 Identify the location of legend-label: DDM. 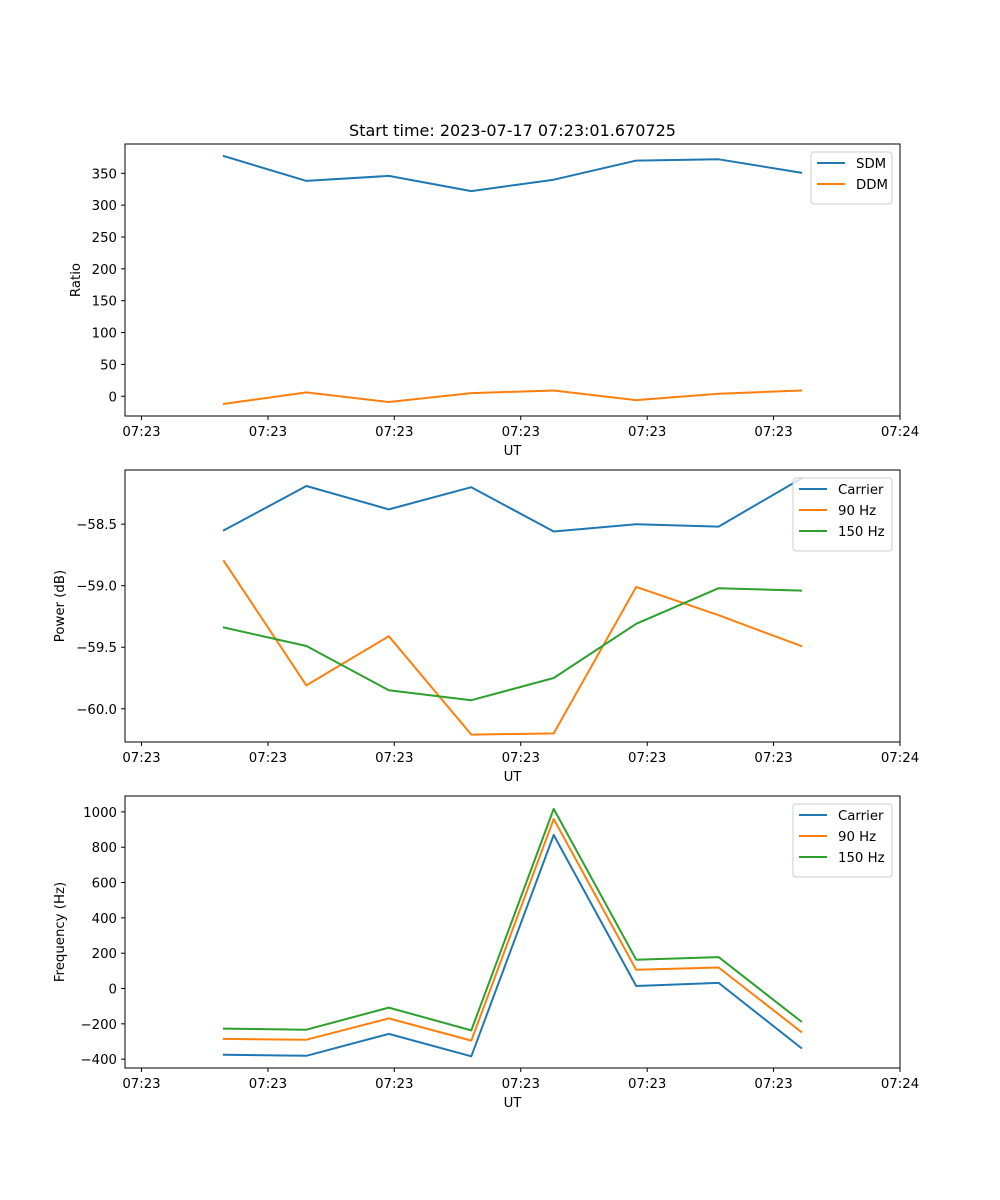
(872, 185).